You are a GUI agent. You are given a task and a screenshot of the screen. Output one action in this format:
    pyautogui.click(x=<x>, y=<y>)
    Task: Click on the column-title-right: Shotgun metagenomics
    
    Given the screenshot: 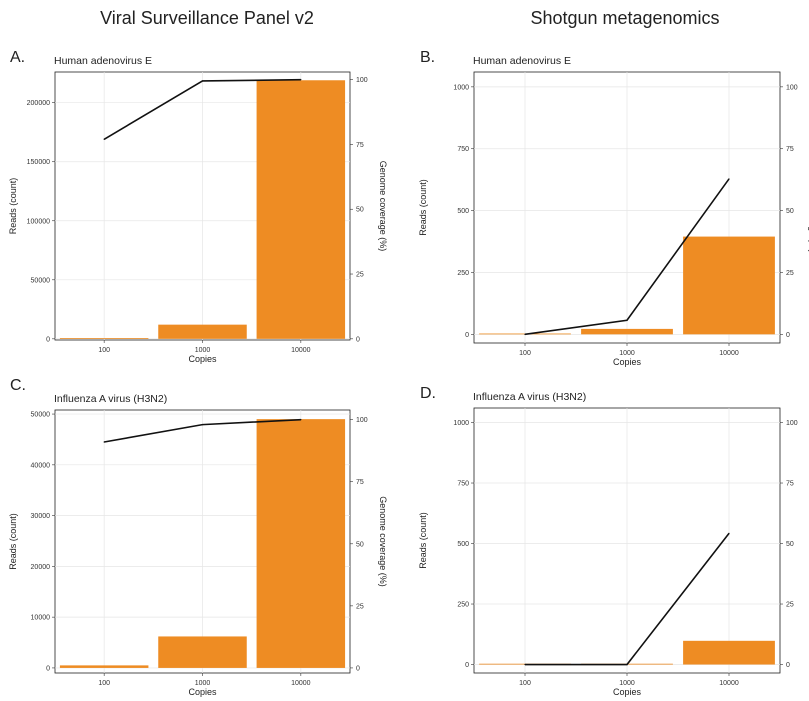 What is the action you would take?
    pyautogui.click(x=625, y=18)
    